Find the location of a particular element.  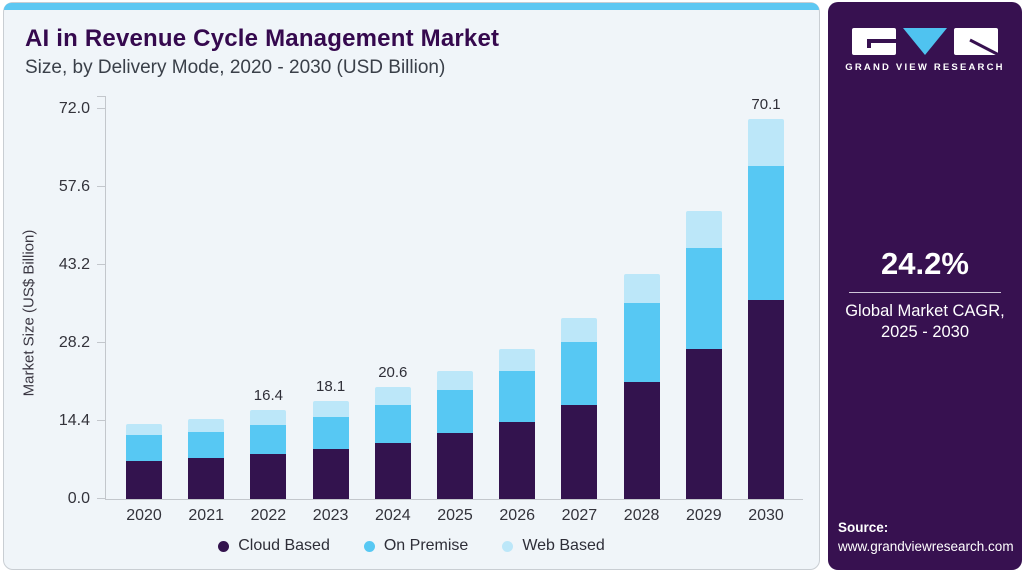

x-tick-label: 2022 is located at coordinates (268, 515).